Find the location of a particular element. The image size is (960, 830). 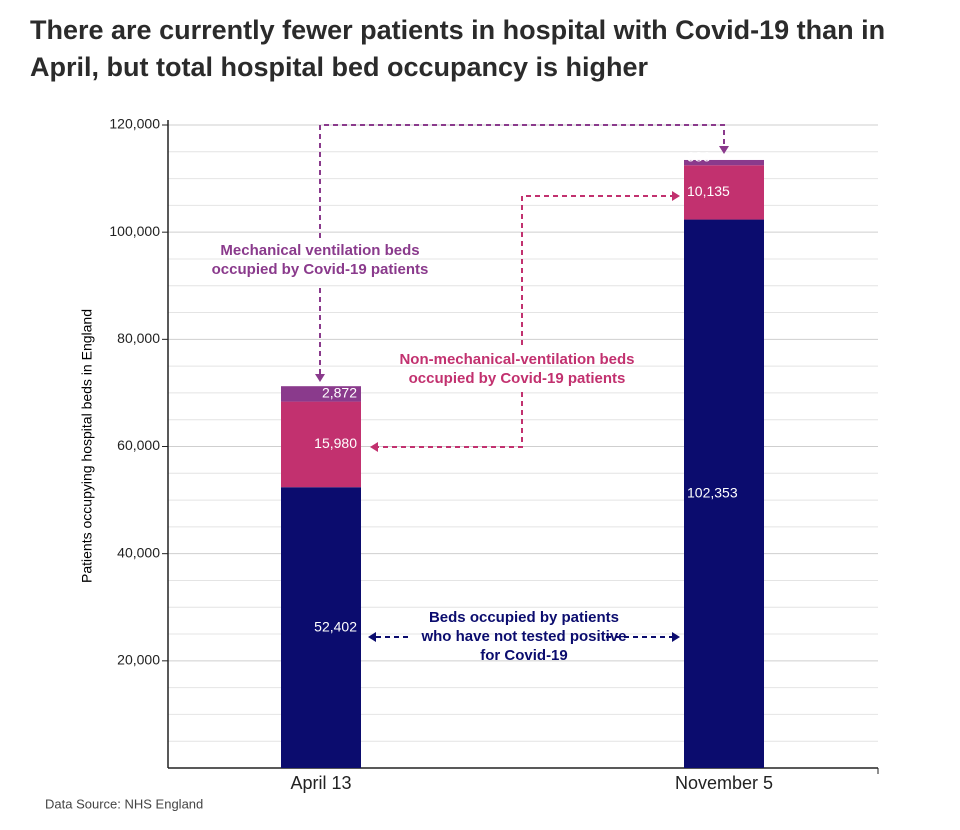

y-tick-label: 40,000 is located at coordinates (138, 552).